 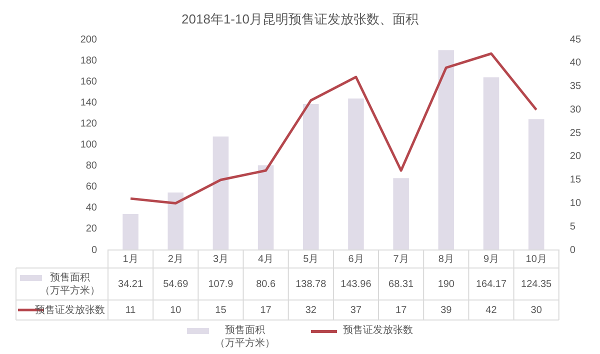 I want to click on data-label: 107.9, so click(x=221, y=284).